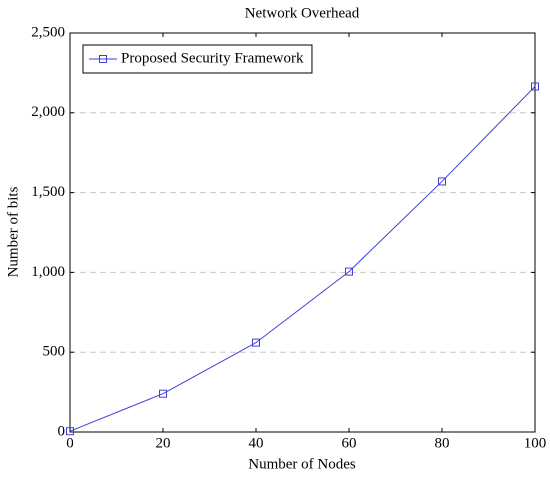  I want to click on chart-title: Network Overhead, so click(302, 13).